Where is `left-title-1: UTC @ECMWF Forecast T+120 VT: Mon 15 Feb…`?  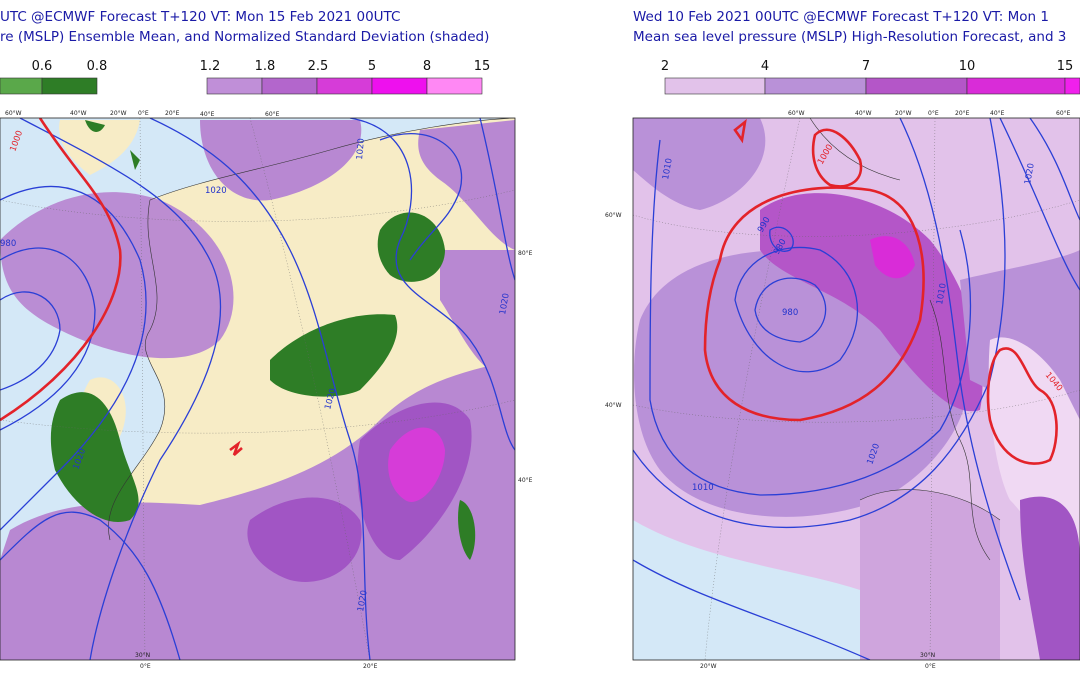
left-title-1: UTC @ECMWF Forecast T+120 VT: Mon 15 Feb… is located at coordinates (200, 17).